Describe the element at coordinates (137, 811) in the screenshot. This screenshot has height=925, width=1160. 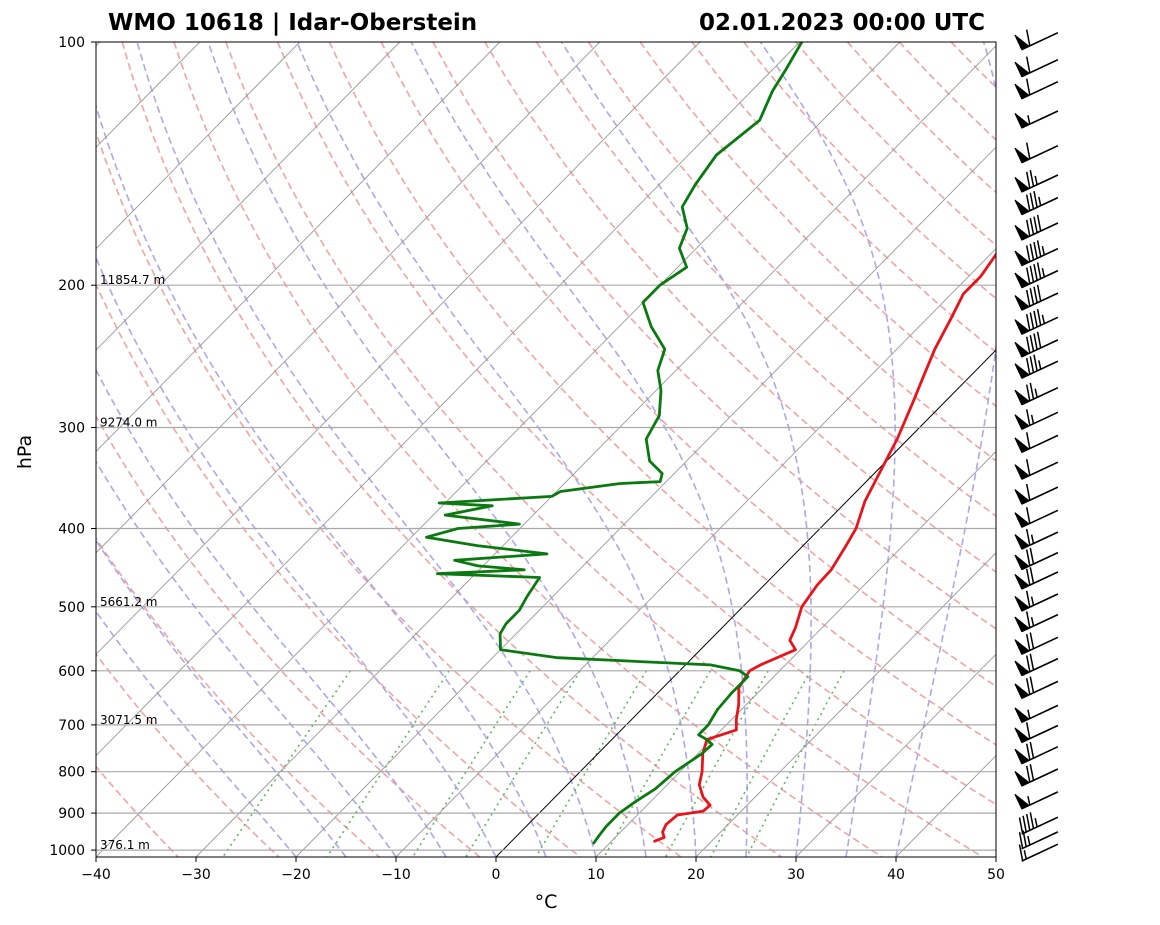
I see `dry-adiabat` at that location.